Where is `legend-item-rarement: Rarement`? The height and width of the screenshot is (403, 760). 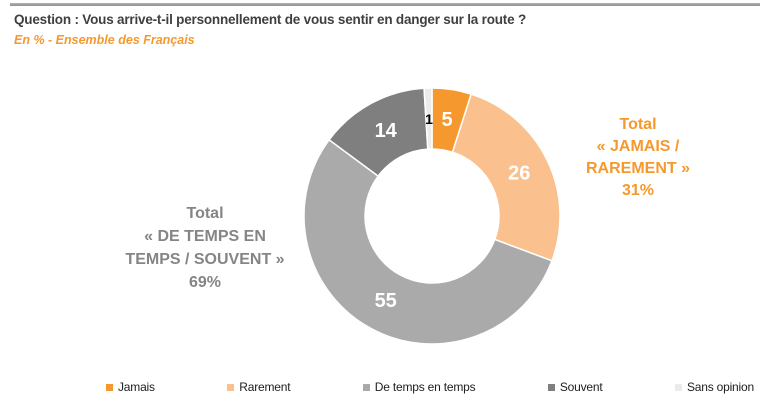
legend-item-rarement: Rarement is located at coordinates (259, 387).